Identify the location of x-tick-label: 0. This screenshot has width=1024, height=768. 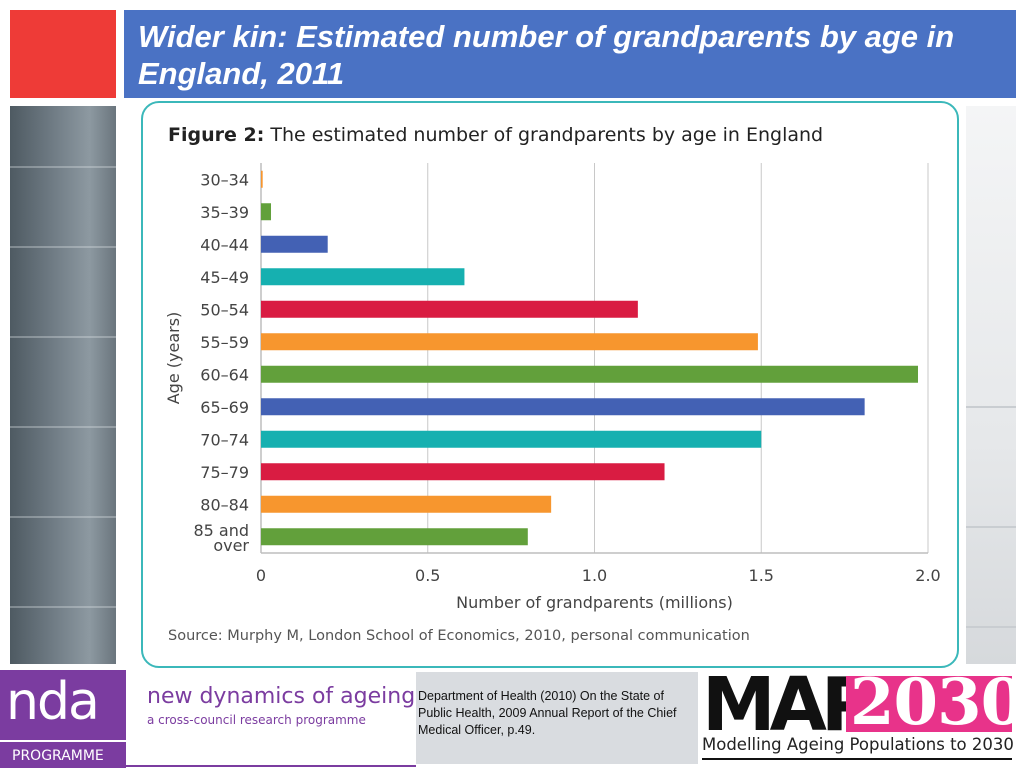
(261, 575).